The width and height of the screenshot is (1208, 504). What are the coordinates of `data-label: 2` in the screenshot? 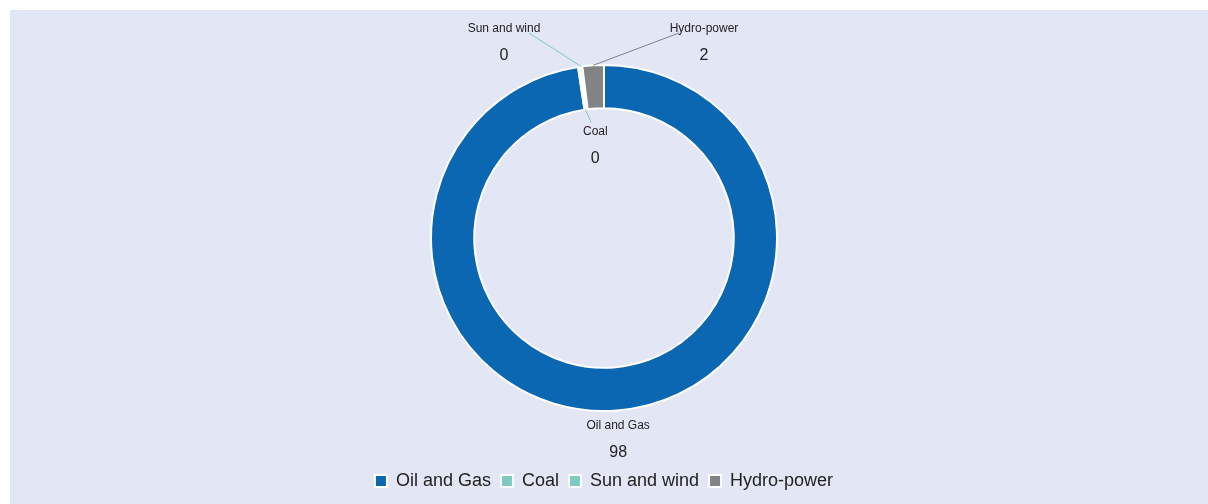 It's located at (704, 55).